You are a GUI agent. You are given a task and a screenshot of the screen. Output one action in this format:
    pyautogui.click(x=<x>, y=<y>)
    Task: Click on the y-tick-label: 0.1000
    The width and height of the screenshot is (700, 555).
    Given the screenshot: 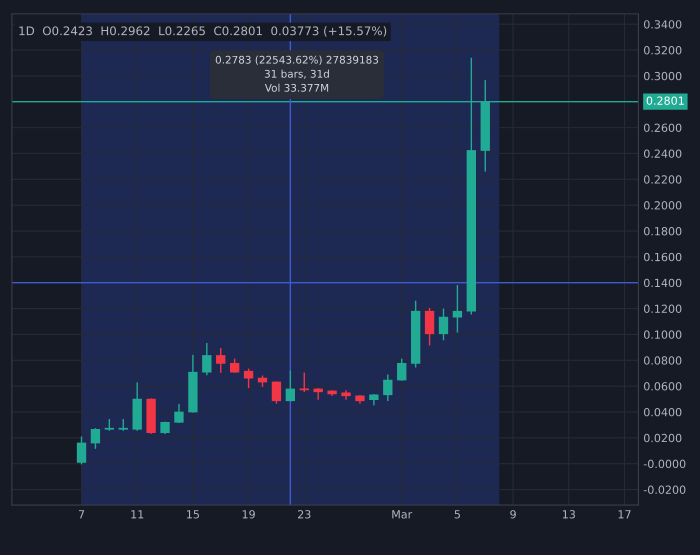 What is the action you would take?
    pyautogui.click(x=663, y=334)
    